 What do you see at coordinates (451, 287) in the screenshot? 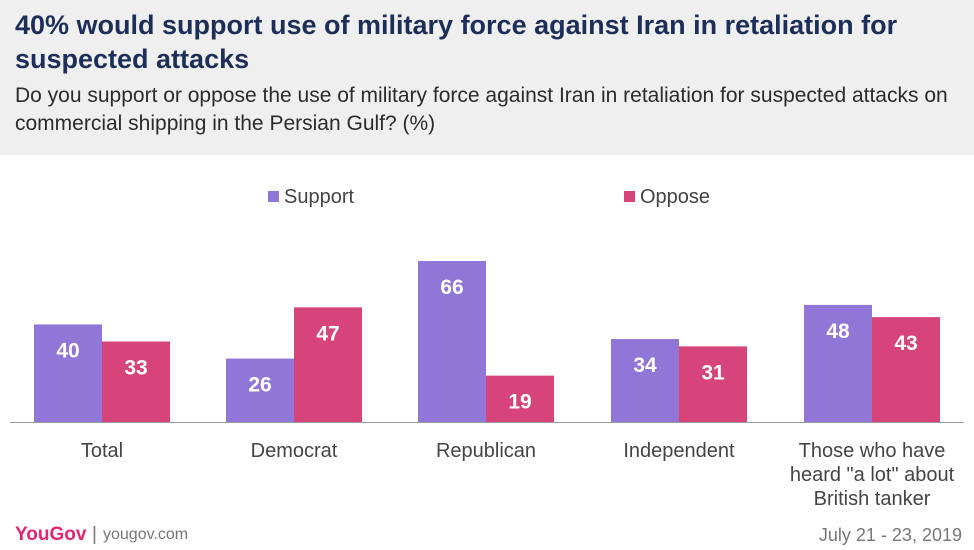
I see `data-label-support-2: 66` at bounding box center [451, 287].